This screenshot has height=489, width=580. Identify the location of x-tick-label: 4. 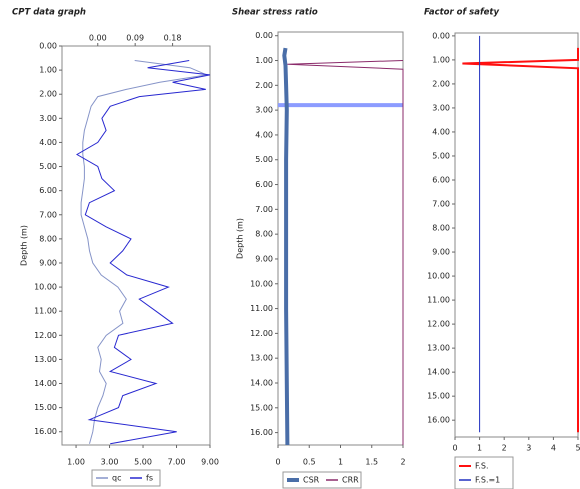
(553, 448).